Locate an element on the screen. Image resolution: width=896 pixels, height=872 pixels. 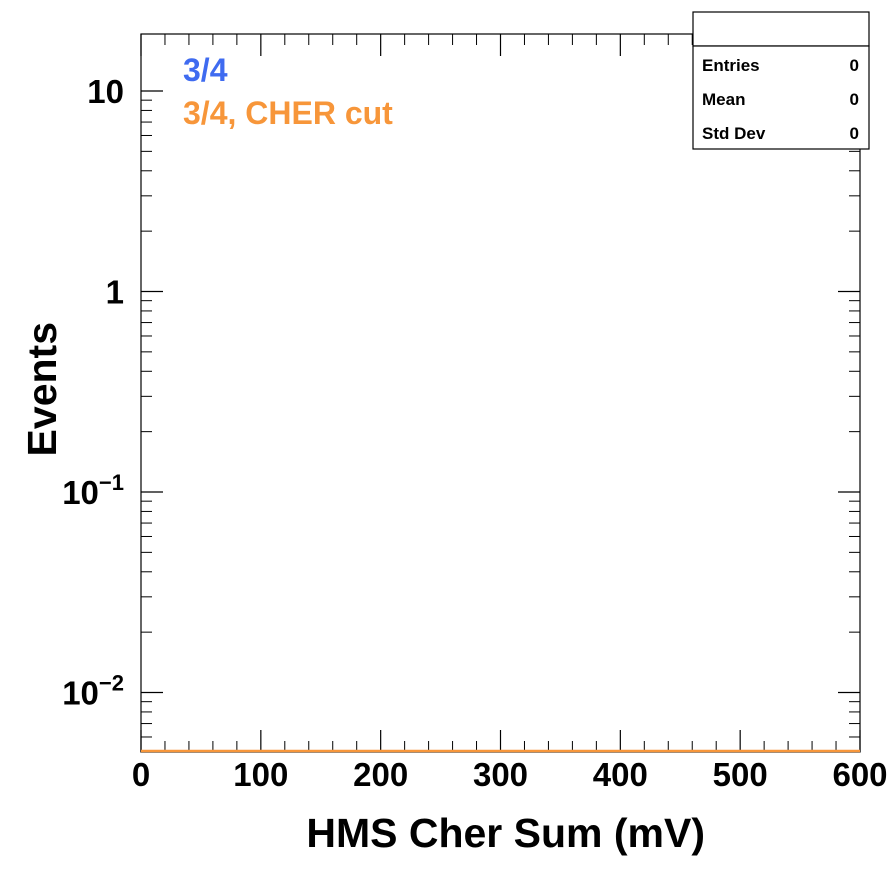
legend-entry-2: 3/4, CHER cut is located at coordinates (288, 113).